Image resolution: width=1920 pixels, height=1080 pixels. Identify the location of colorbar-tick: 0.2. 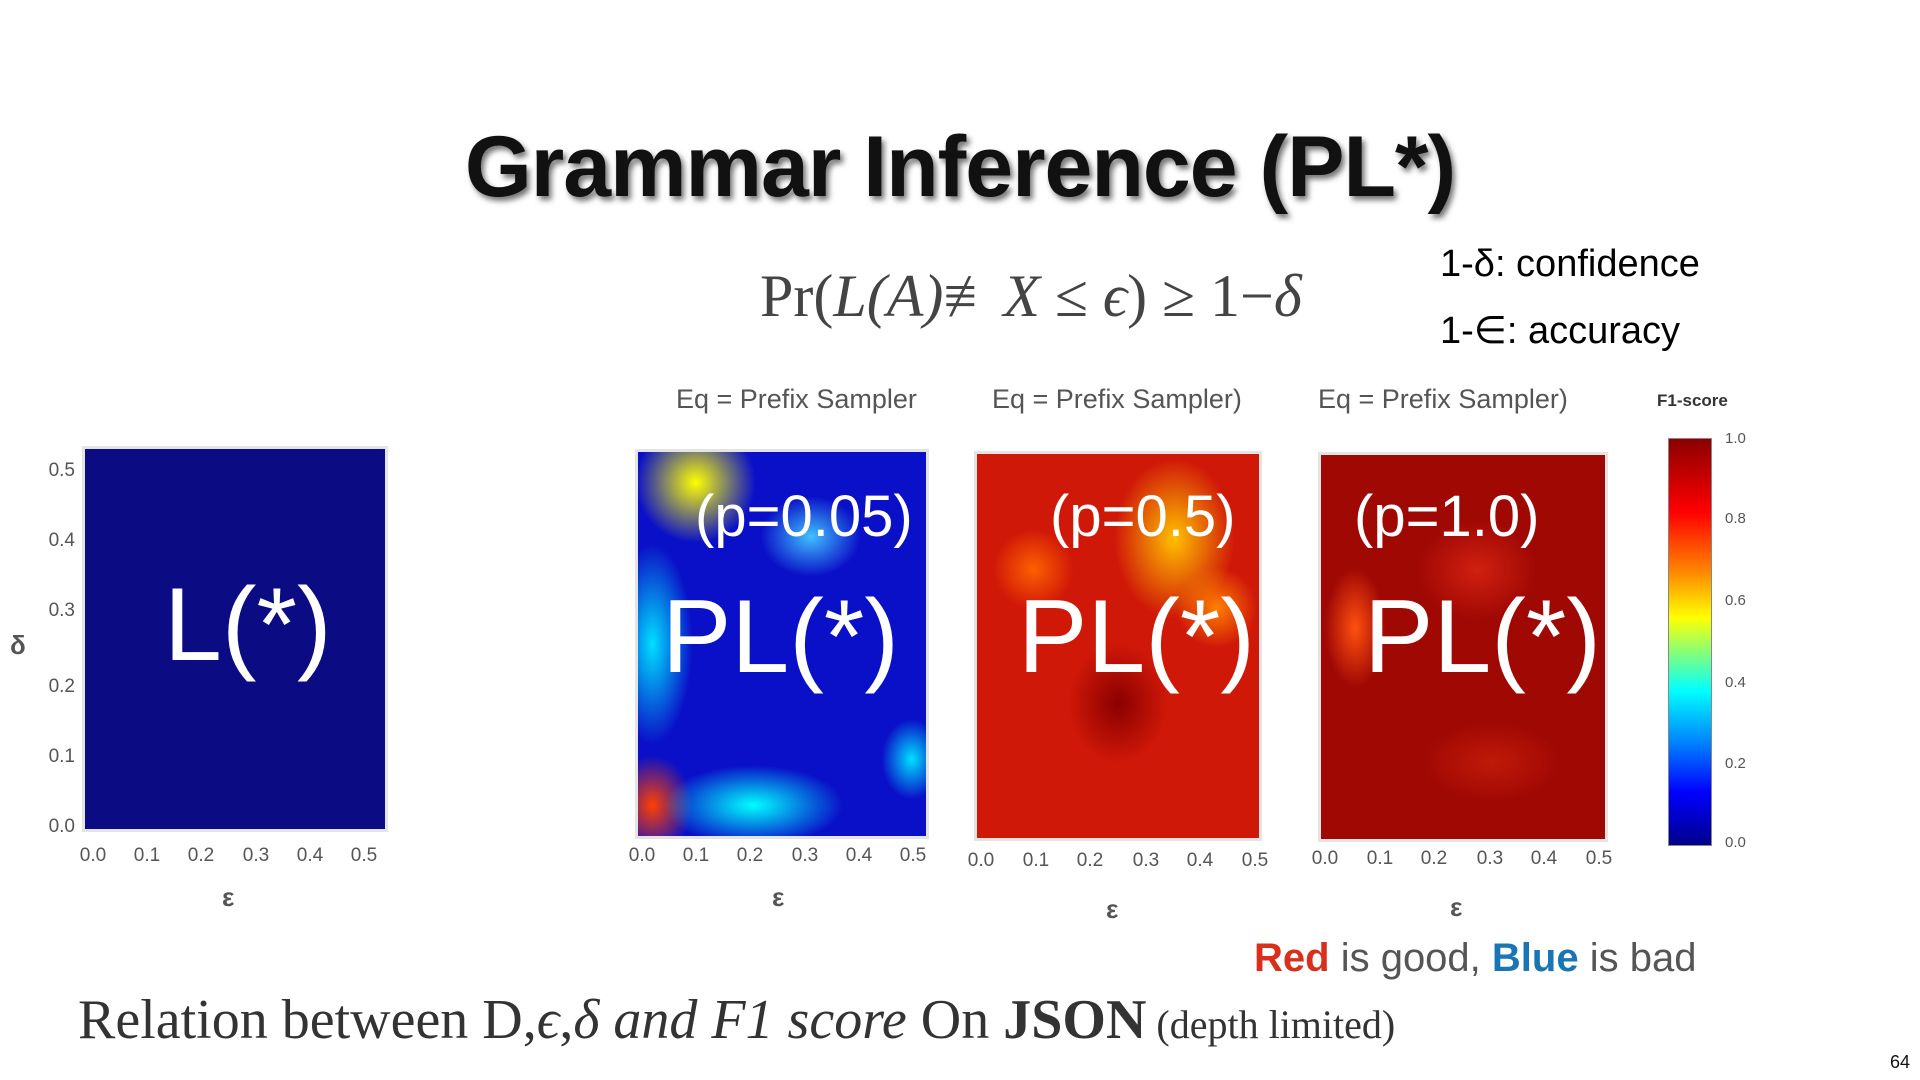
(1735, 763).